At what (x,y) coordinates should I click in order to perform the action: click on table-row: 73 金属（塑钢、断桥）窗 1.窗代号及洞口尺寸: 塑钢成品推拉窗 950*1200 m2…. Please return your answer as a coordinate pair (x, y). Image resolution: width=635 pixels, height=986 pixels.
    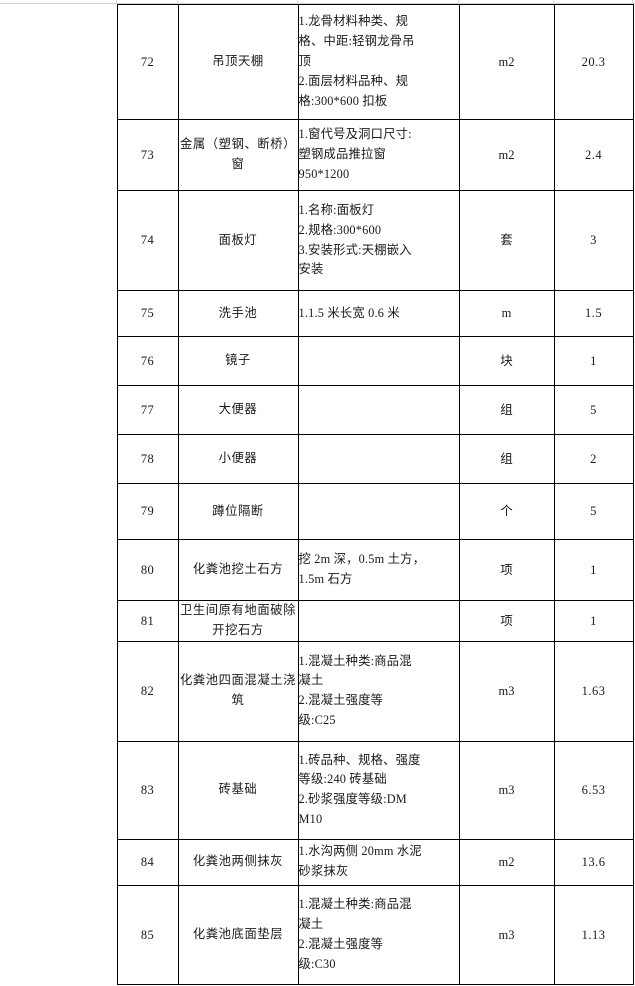
    Looking at the image, I should click on (319, 155).